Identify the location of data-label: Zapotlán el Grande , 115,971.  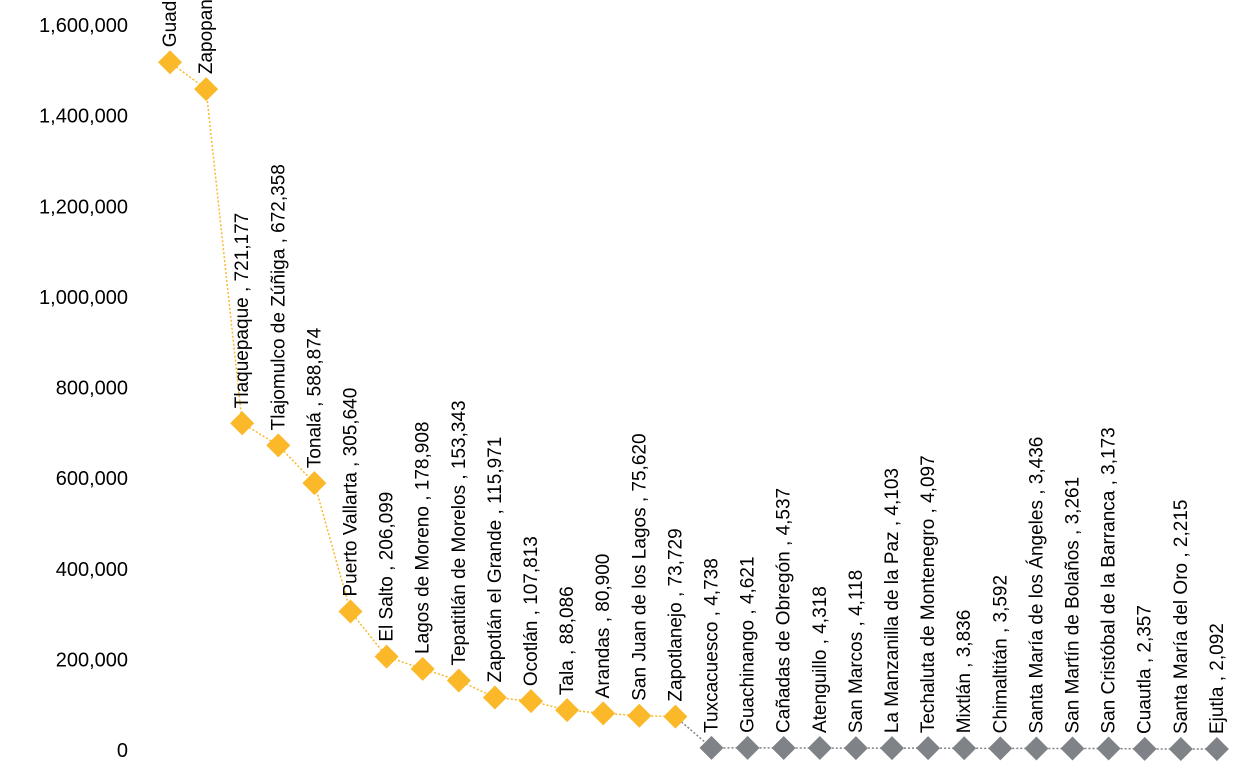
(495, 560).